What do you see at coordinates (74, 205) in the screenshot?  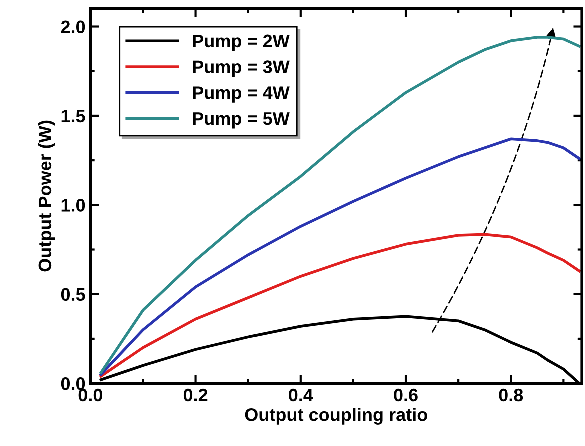 I see `y-tick-label: 1.0` at bounding box center [74, 205].